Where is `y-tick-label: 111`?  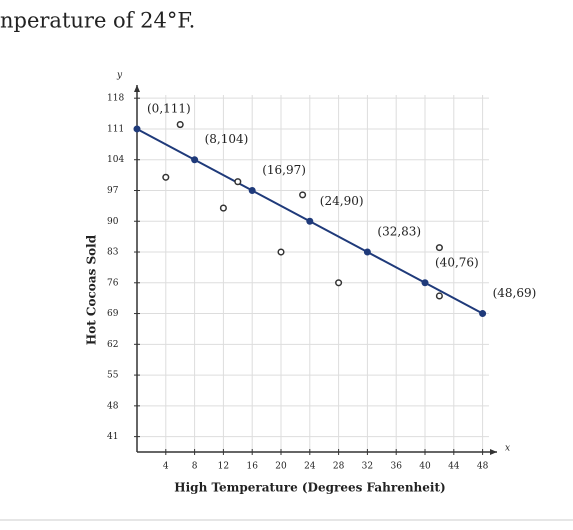 y-tick-label: 111 is located at coordinates (115, 129).